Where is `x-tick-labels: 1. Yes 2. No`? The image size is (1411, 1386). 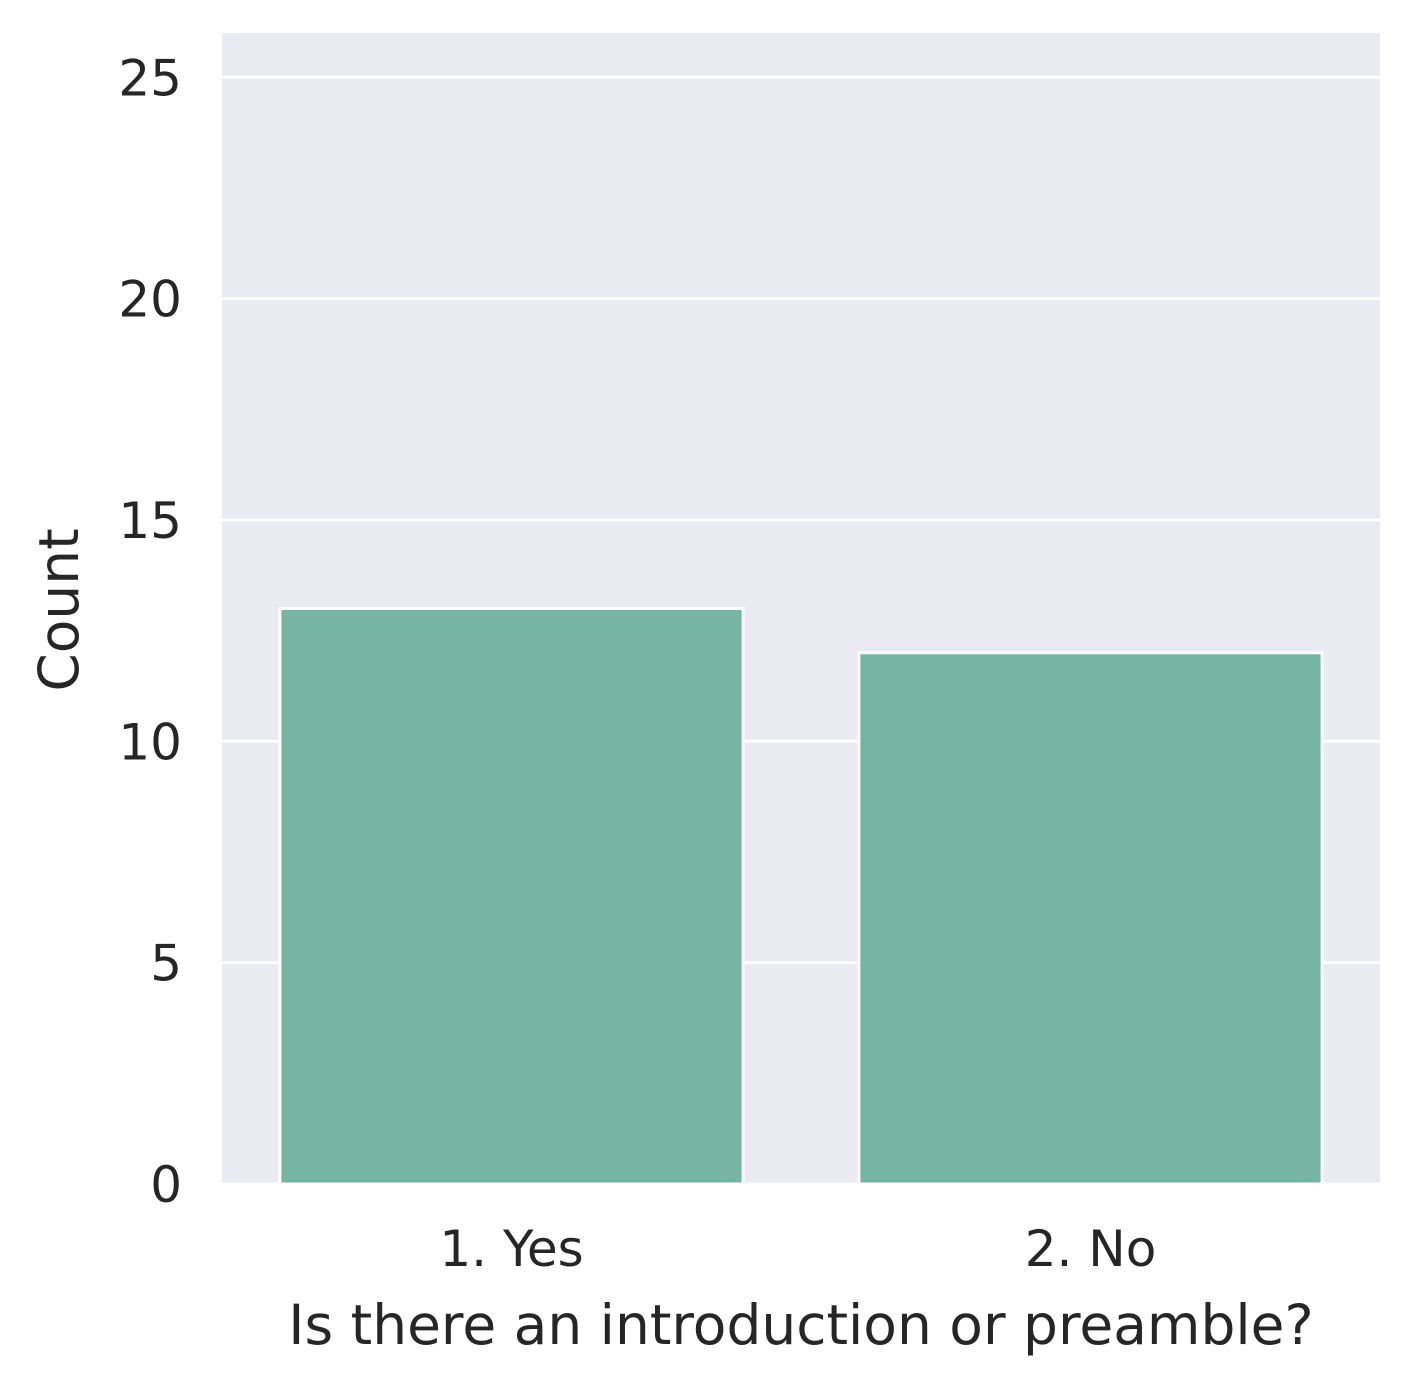
x-tick-labels: 1. Yes 2. No is located at coordinates (797, 1249).